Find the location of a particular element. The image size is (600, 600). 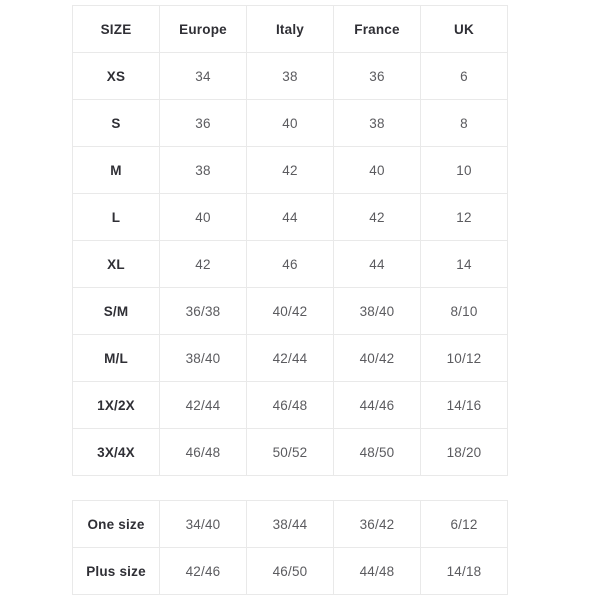

table-row: Plus size 42/46 46/50 44/48 14/18 is located at coordinates (290, 571).